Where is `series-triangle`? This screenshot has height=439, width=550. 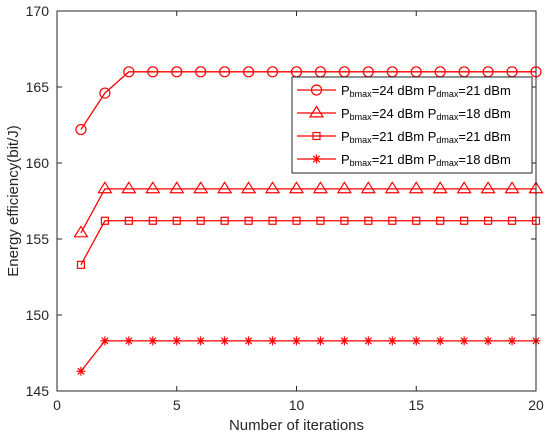
series-triangle is located at coordinates (308, 209).